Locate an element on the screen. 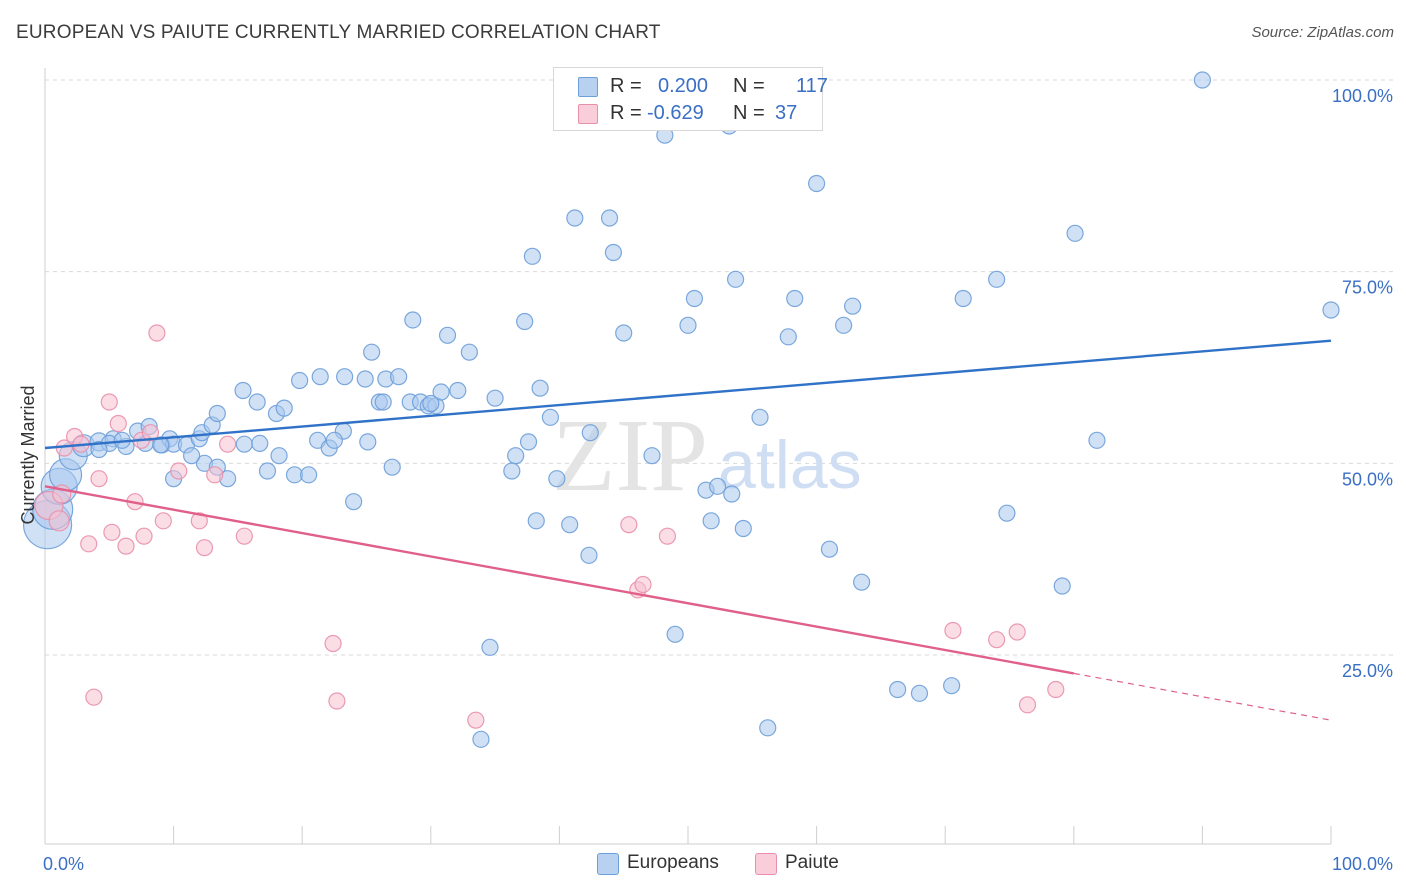 This screenshot has height=892, width=1406. r-value: 0.200 is located at coordinates (683, 86).